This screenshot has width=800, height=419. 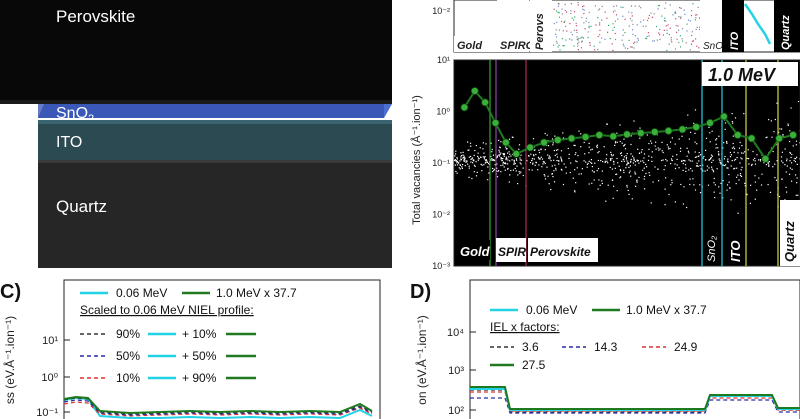 I want to click on panel-c-yticks: 10¹ 10⁰ 10⁻¹, so click(x=53, y=377).